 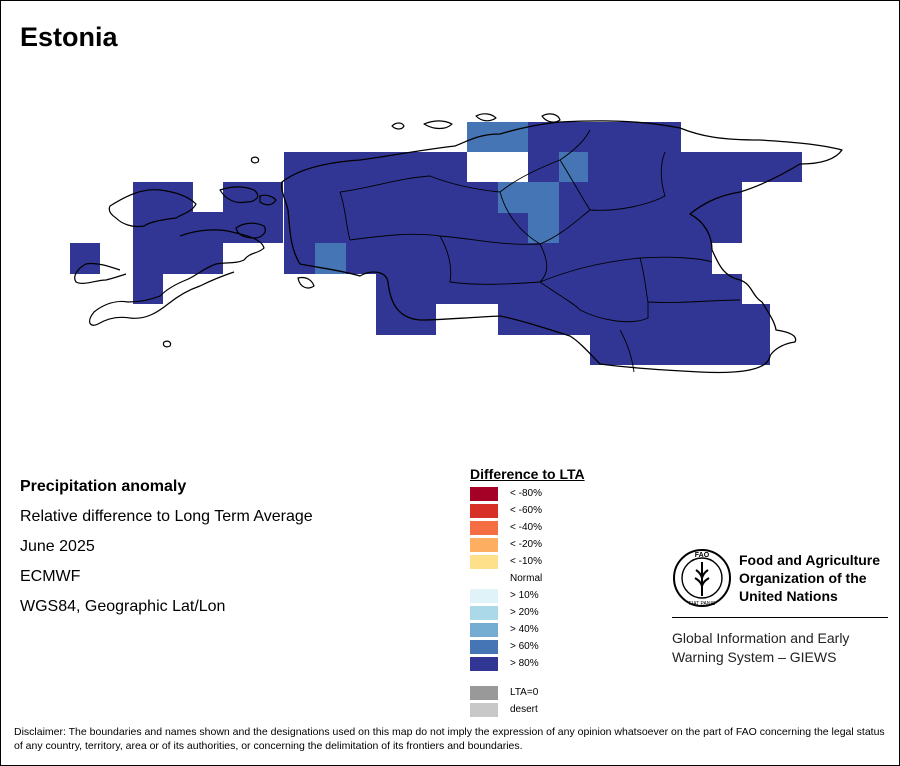 I want to click on organization-name-line: Organization of the, so click(x=803, y=578).